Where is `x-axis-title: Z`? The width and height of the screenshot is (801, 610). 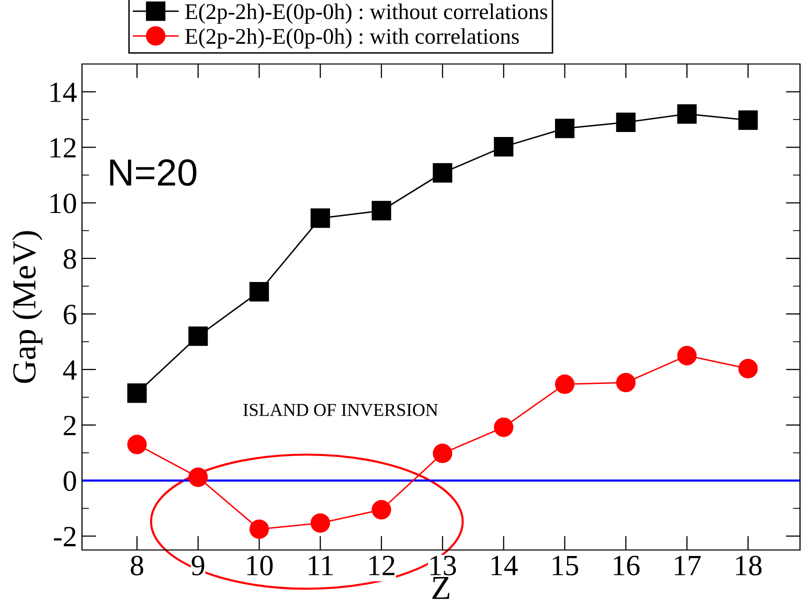
x-axis-title: Z is located at coordinates (441, 588).